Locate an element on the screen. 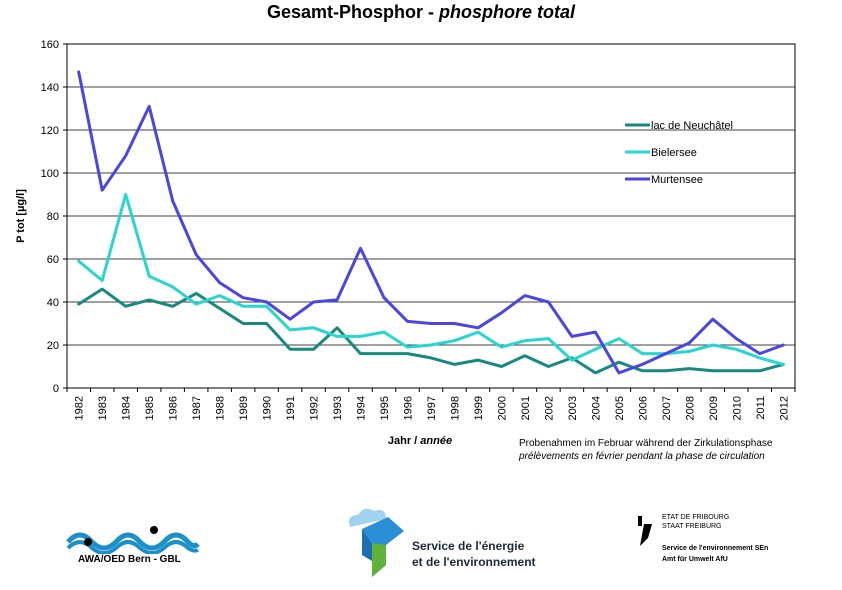  x-tick-label: 1994 is located at coordinates (362, 408).